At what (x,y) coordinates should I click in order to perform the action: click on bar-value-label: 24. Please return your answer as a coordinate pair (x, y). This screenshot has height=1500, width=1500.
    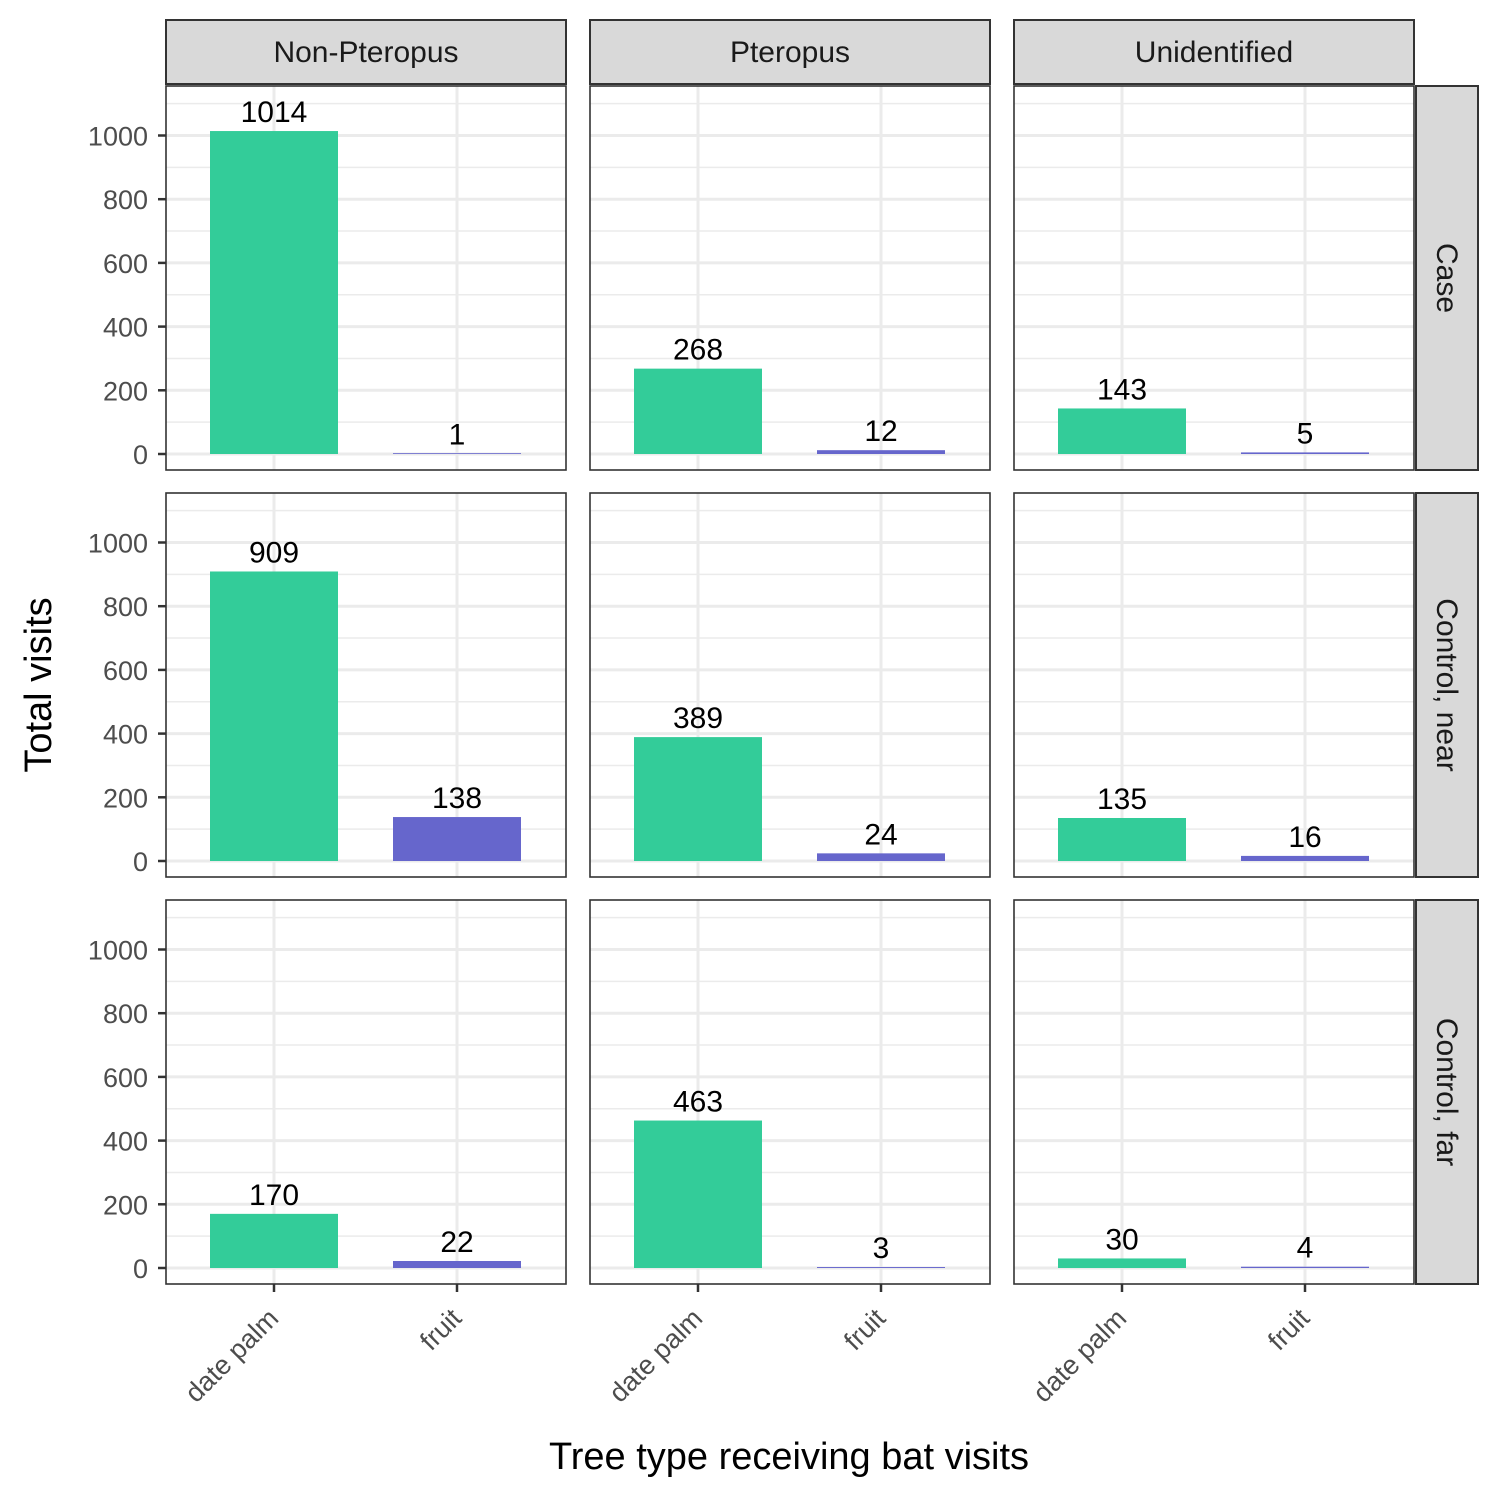
    Looking at the image, I should click on (880, 834).